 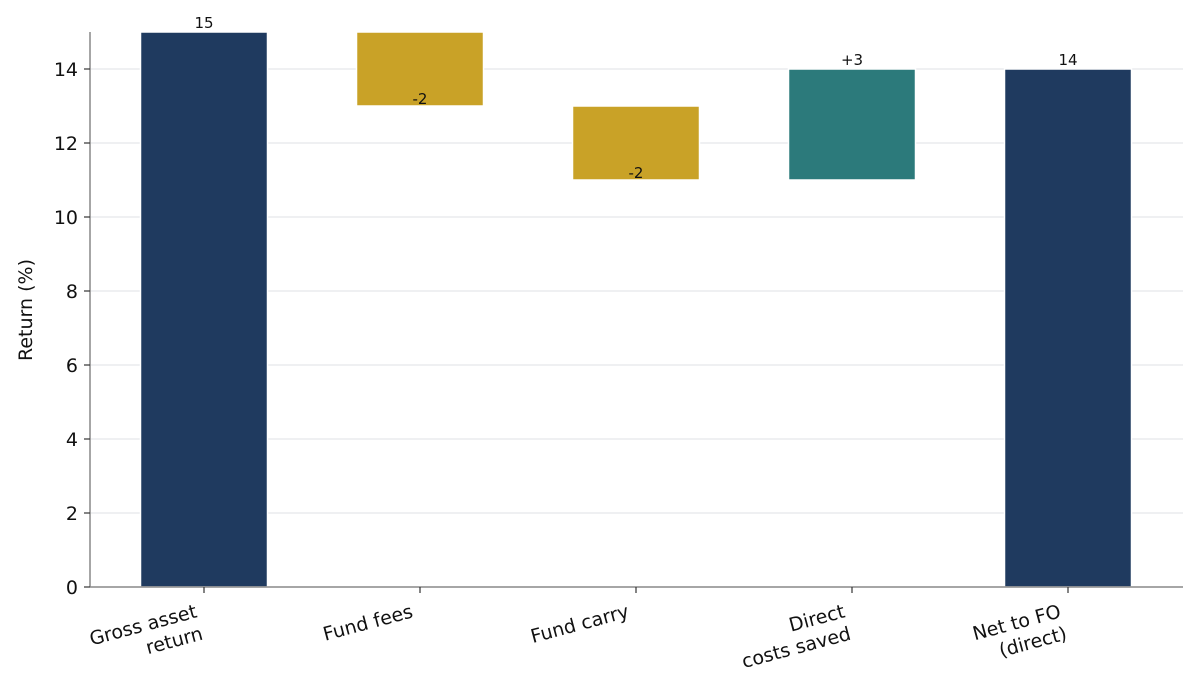 I want to click on x-tick-label-text: Fund fees, so click(x=368, y=623).